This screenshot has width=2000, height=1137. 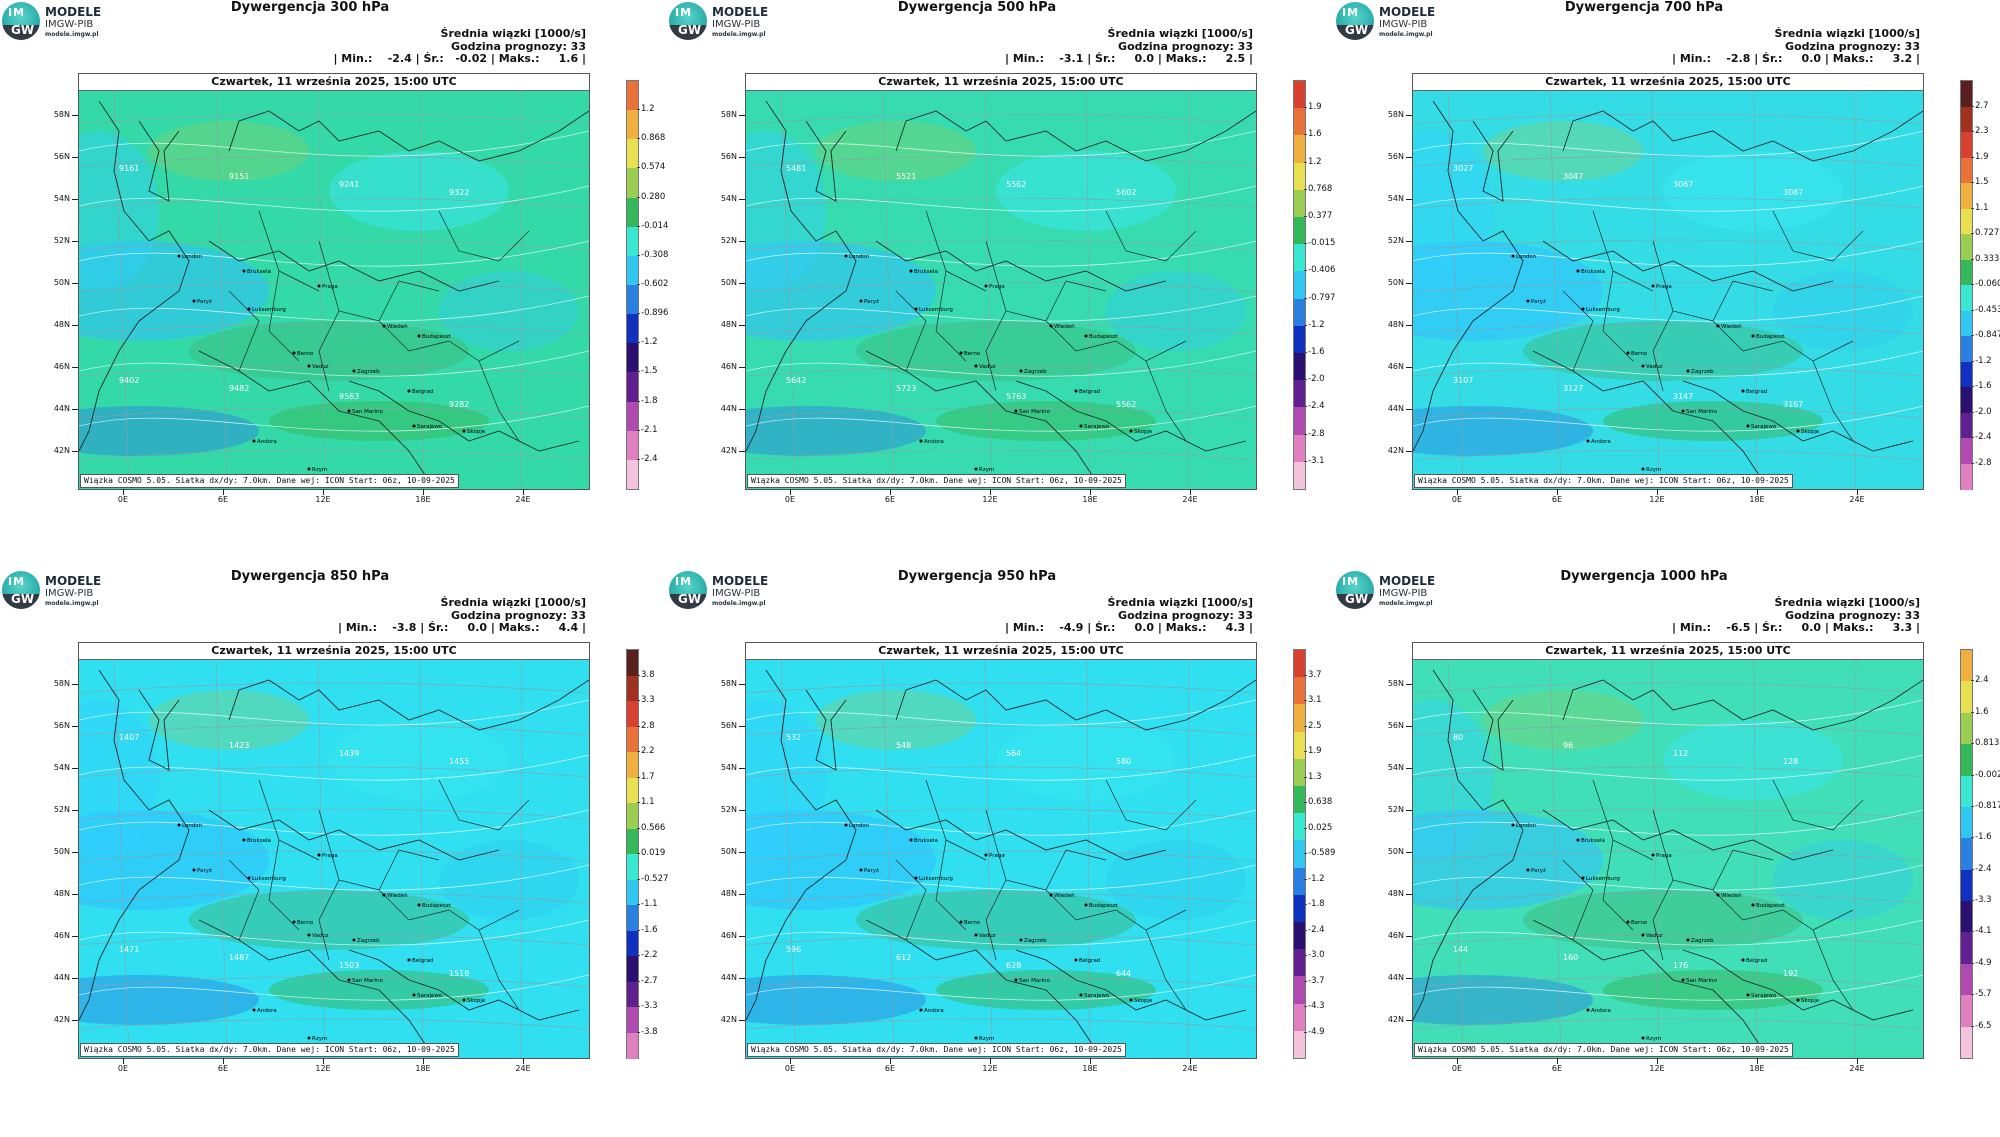 What do you see at coordinates (323, 499) in the screenshot?
I see `longitude-label: 12E` at bounding box center [323, 499].